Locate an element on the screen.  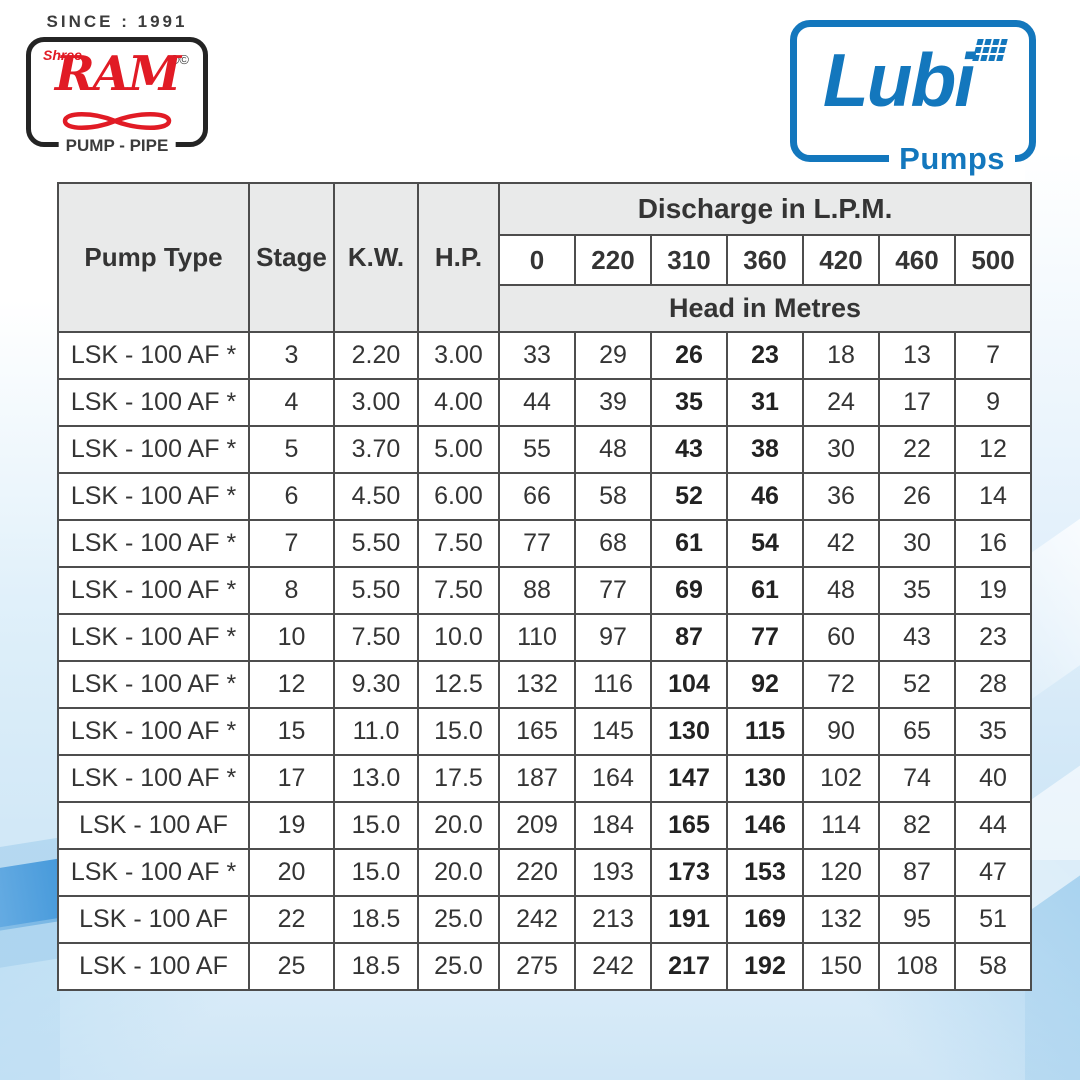
kw-cell: 7.50 is located at coordinates (376, 637).